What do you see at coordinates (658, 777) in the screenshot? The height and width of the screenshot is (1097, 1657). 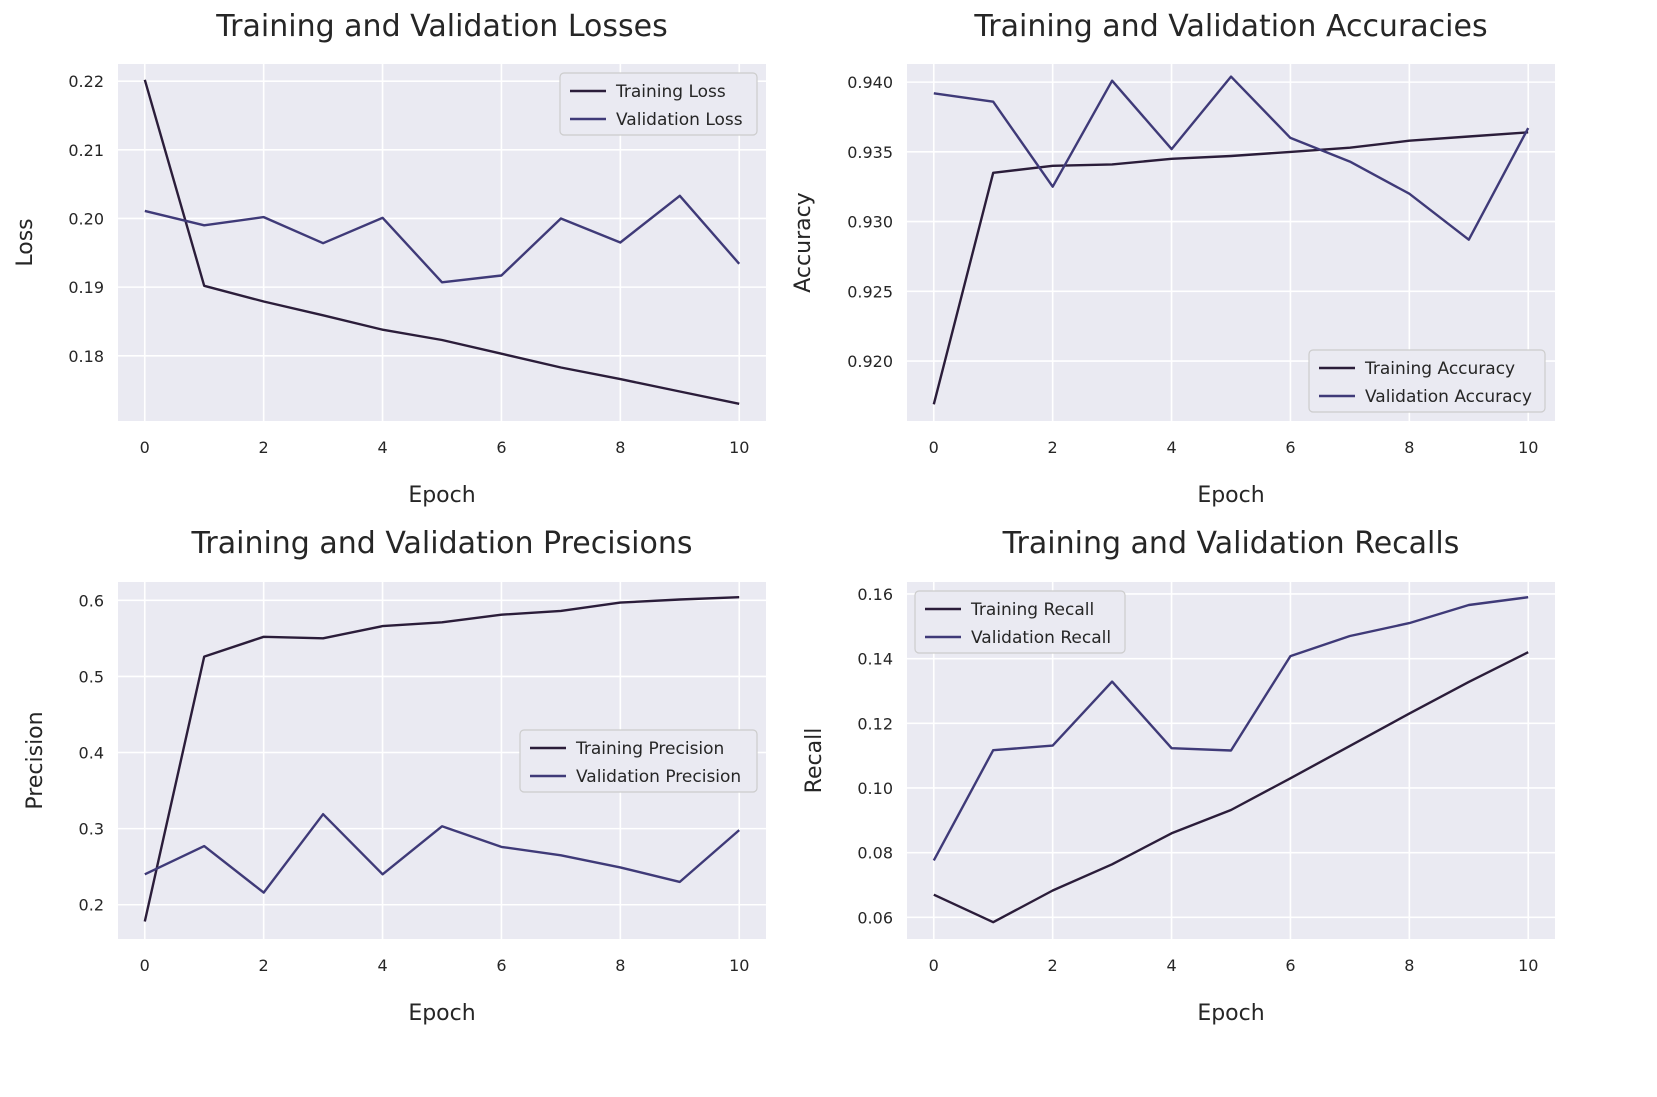 I see `legend-label: Validation Precision` at bounding box center [658, 777].